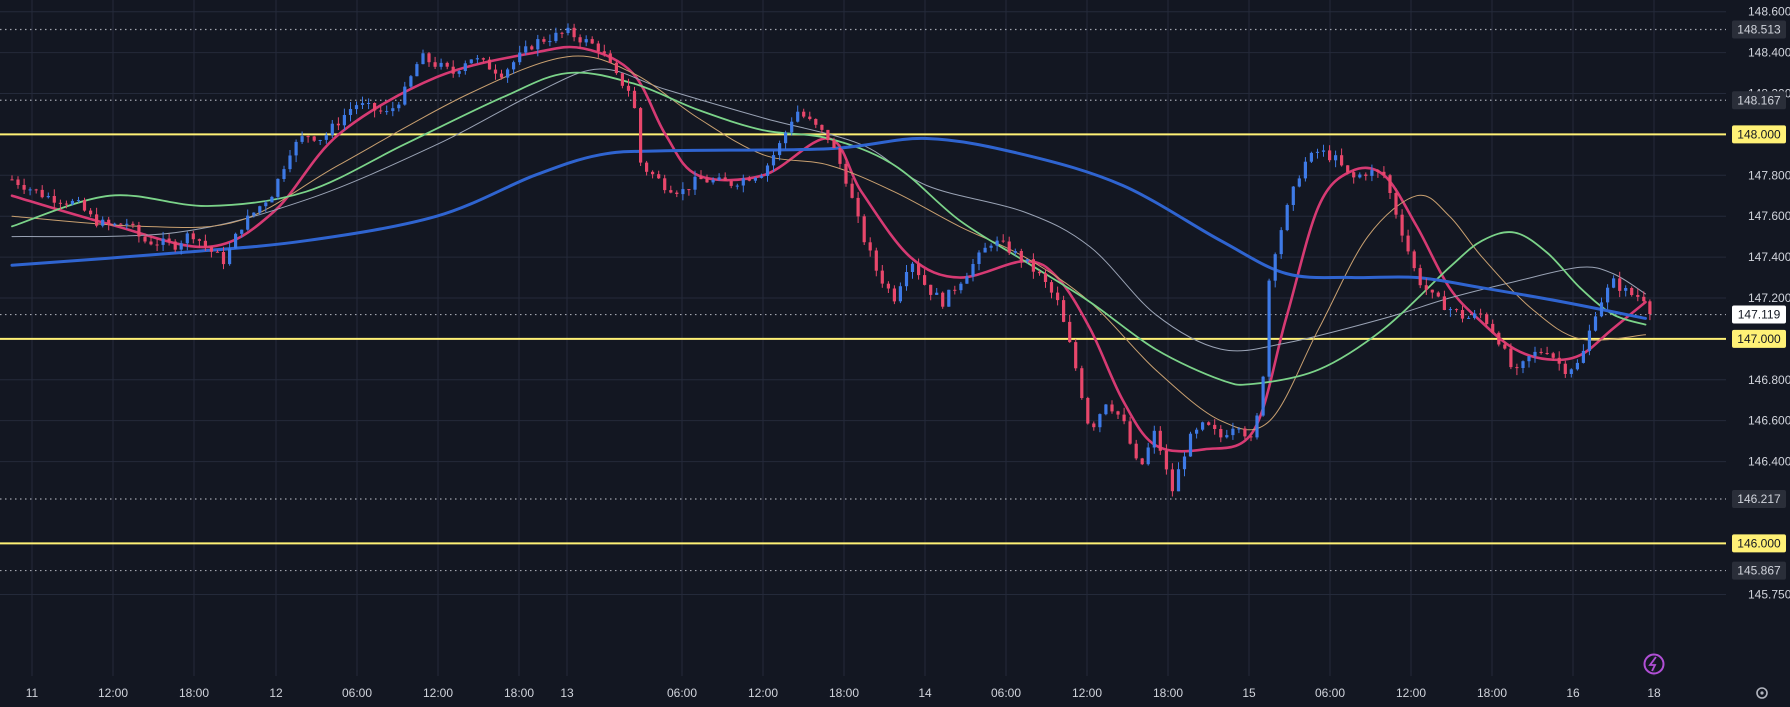 The height and width of the screenshot is (707, 1790). I want to click on y-tick-label: 147.800, so click(1769, 175).